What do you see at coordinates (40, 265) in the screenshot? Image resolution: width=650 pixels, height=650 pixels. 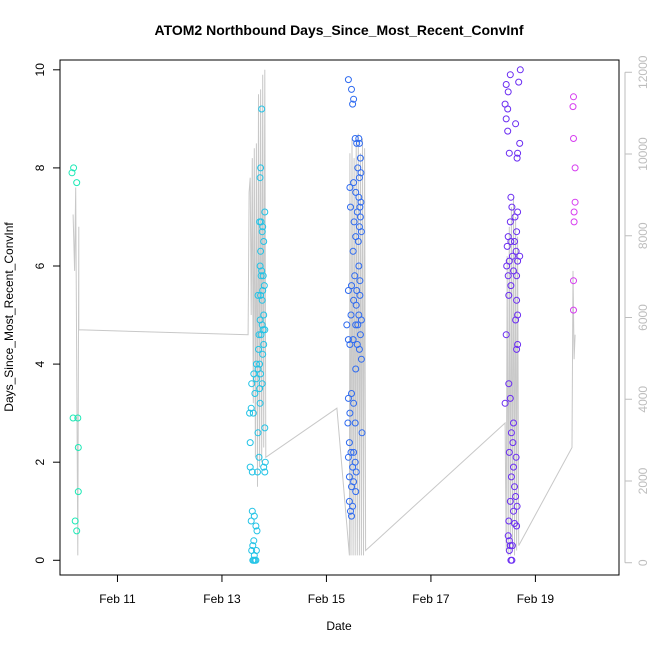 I see `y-tick-label: 6` at bounding box center [40, 265].